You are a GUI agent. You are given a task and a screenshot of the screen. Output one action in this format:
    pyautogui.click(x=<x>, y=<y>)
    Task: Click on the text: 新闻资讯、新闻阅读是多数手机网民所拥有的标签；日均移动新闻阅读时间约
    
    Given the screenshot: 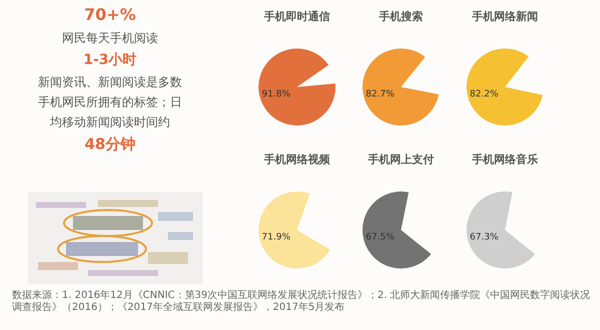 What is the action you would take?
    pyautogui.click(x=110, y=102)
    